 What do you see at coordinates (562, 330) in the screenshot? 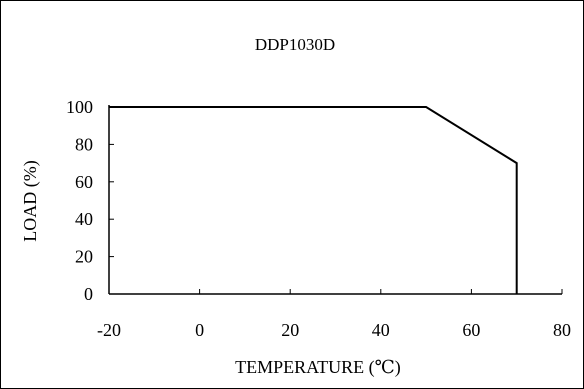
I see `x-tick-label: 80` at bounding box center [562, 330].